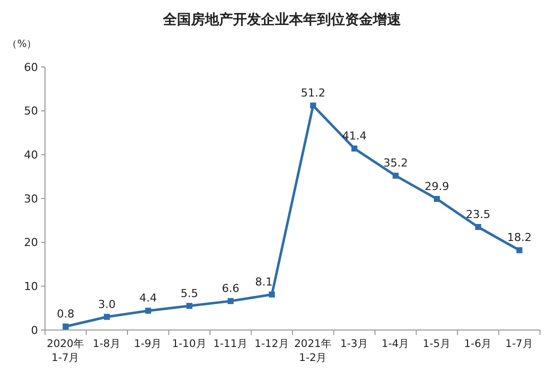  What do you see at coordinates (22, 44) in the screenshot?
I see `y-axis-title: （%）` at bounding box center [22, 44].